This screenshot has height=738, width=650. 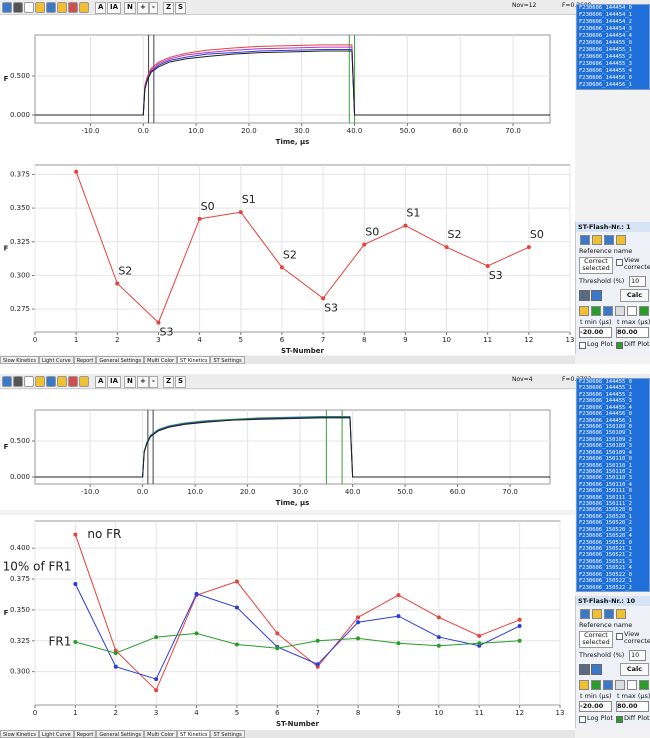 What do you see at coordinates (85, 360) in the screenshot?
I see `tab: Report` at bounding box center [85, 360].